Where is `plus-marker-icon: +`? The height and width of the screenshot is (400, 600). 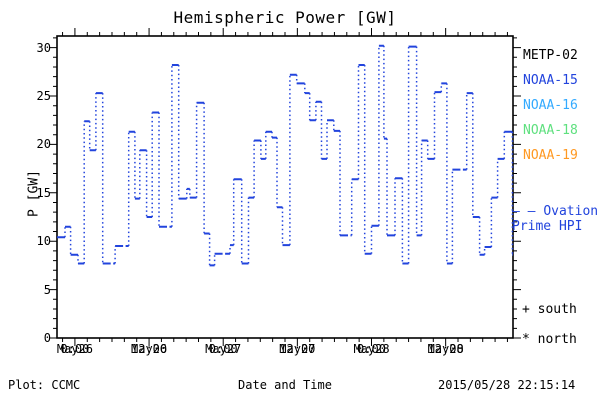 plus-marker-icon: + is located at coordinates (526, 309).